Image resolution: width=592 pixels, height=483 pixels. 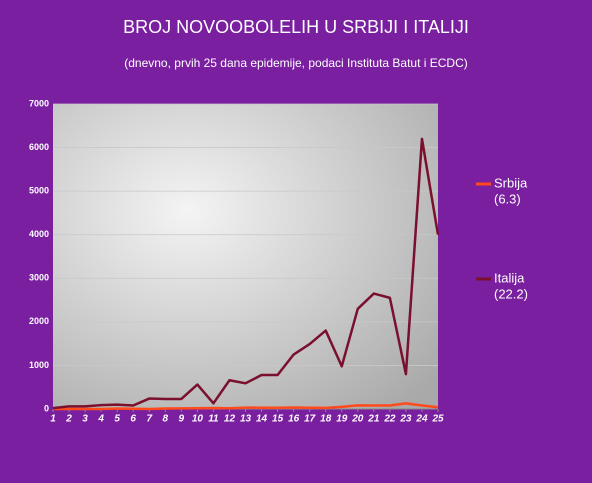 What do you see at coordinates (39, 321) in the screenshot?
I see `y-tick-label: 2000` at bounding box center [39, 321].